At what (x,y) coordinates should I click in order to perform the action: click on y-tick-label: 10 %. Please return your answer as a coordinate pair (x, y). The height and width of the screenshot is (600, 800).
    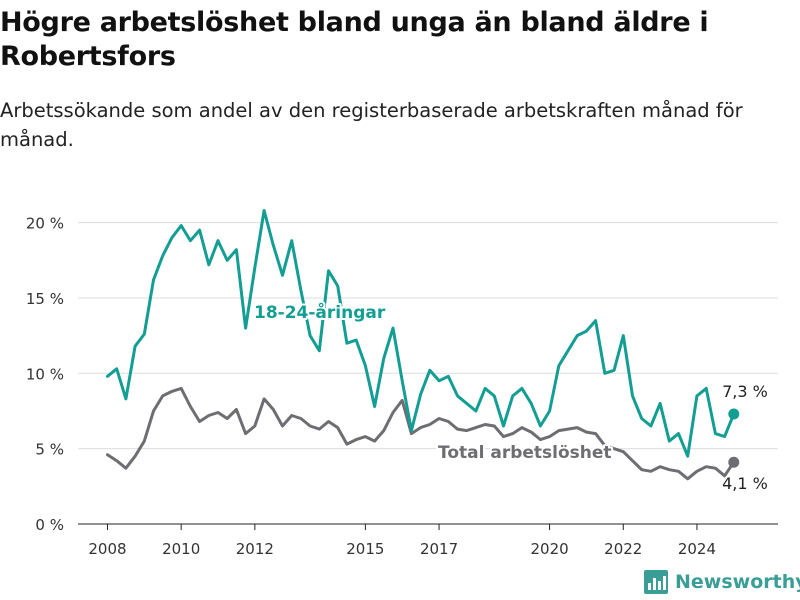
    Looking at the image, I should click on (45, 374).